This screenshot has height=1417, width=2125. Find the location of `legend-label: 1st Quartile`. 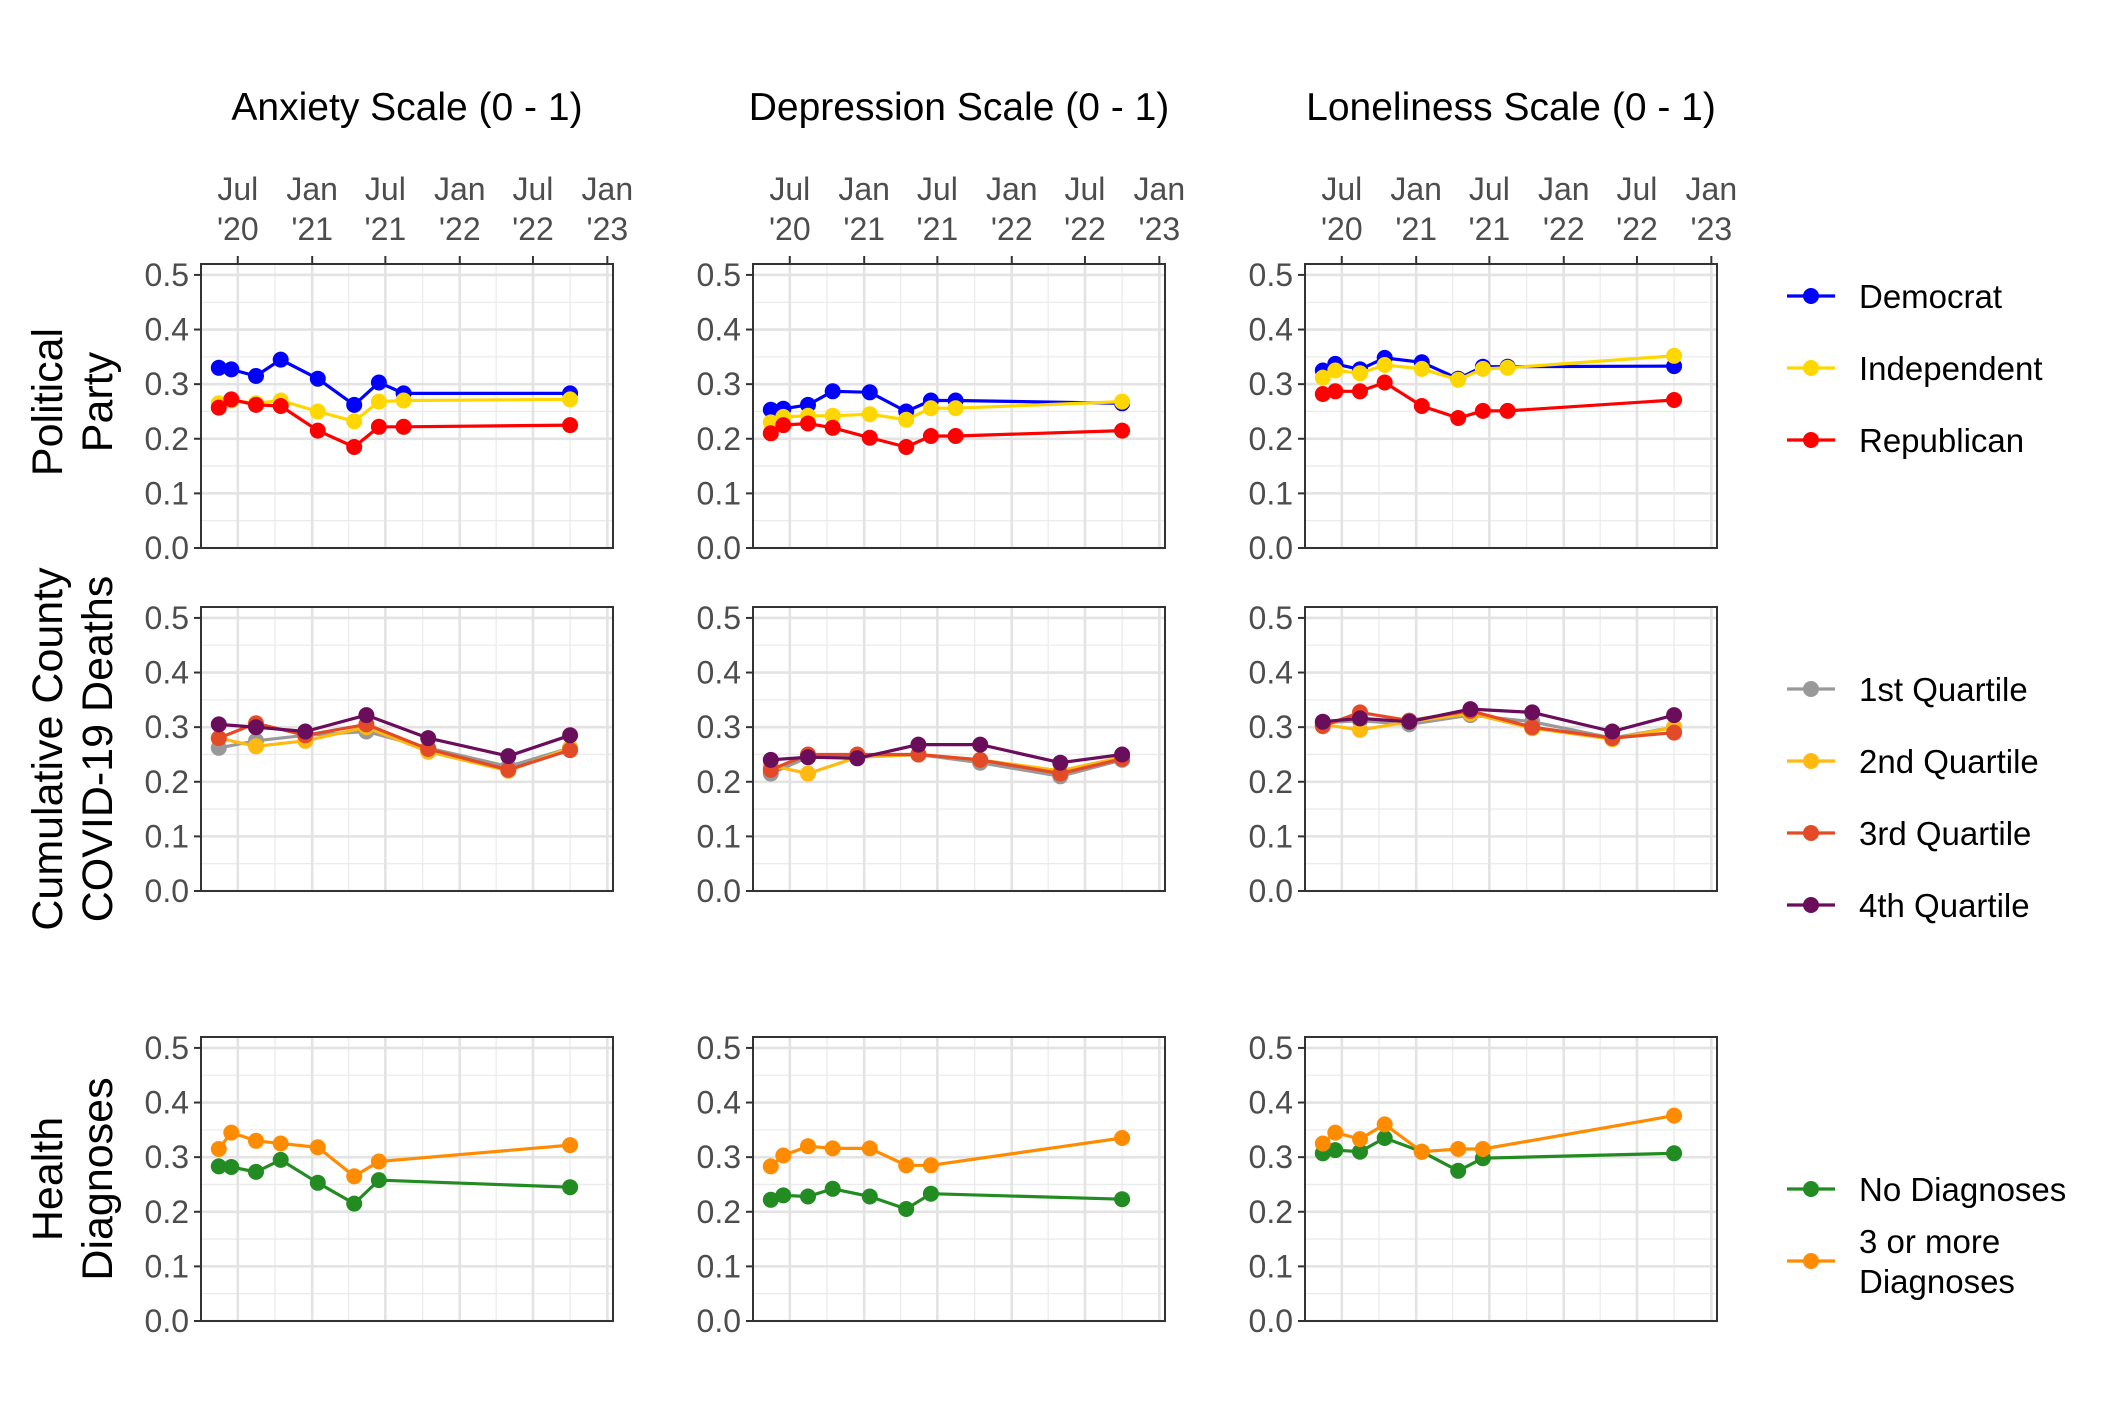

legend-label: 1st Quartile is located at coordinates (1943, 689).